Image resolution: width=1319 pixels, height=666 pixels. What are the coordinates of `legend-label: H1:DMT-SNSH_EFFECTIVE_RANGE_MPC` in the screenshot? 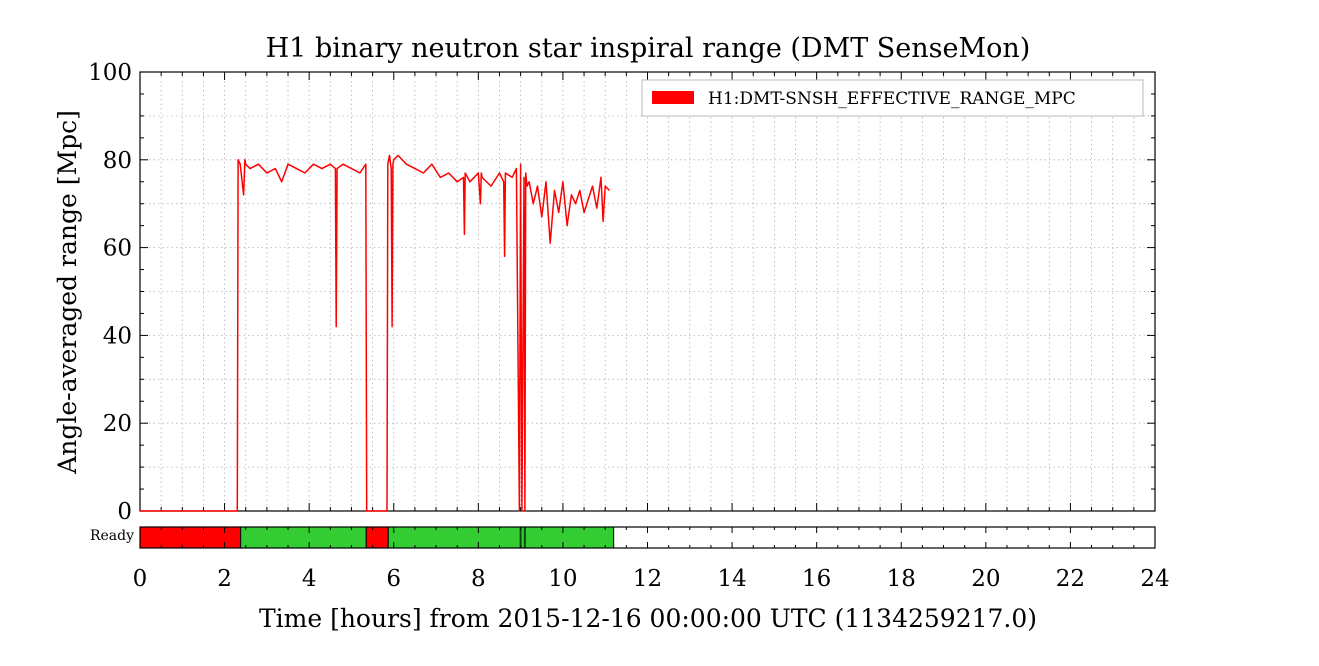 It's located at (892, 99).